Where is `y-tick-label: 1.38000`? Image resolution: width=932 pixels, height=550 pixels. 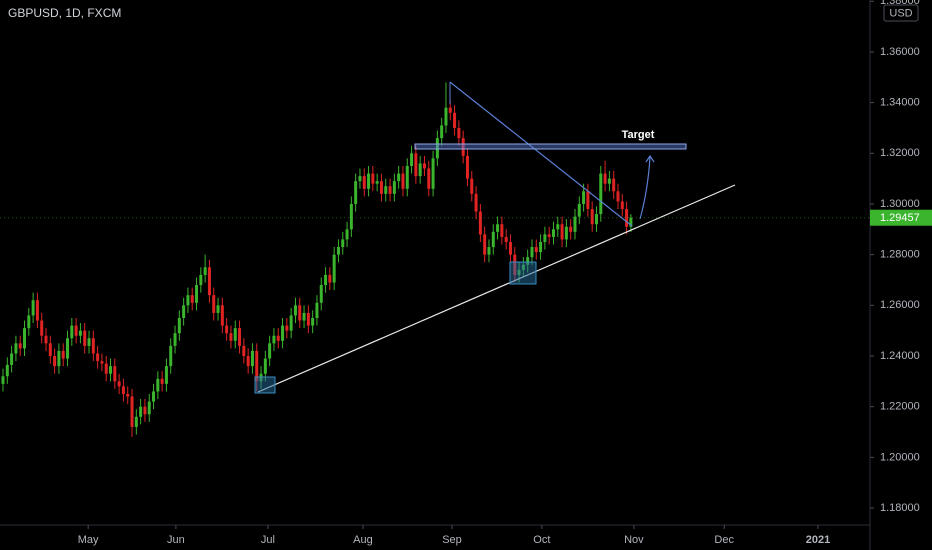 y-tick-label: 1.38000 is located at coordinates (900, 3).